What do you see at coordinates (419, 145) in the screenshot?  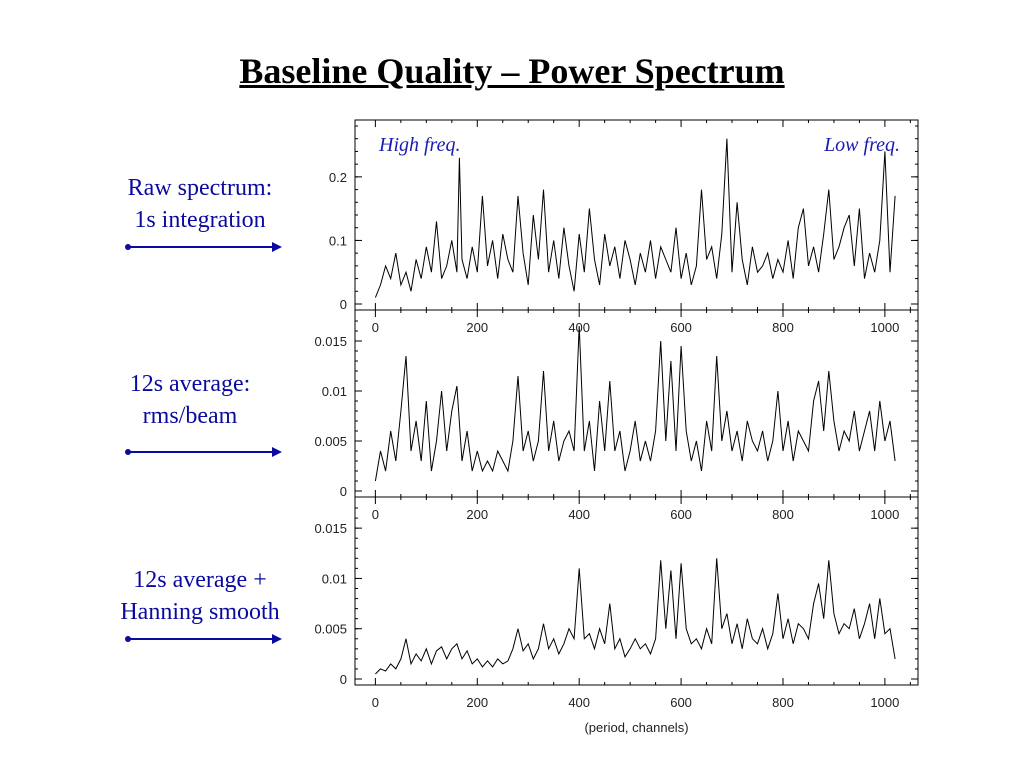 I see `annotation-high-freq: High freq.` at bounding box center [419, 145].